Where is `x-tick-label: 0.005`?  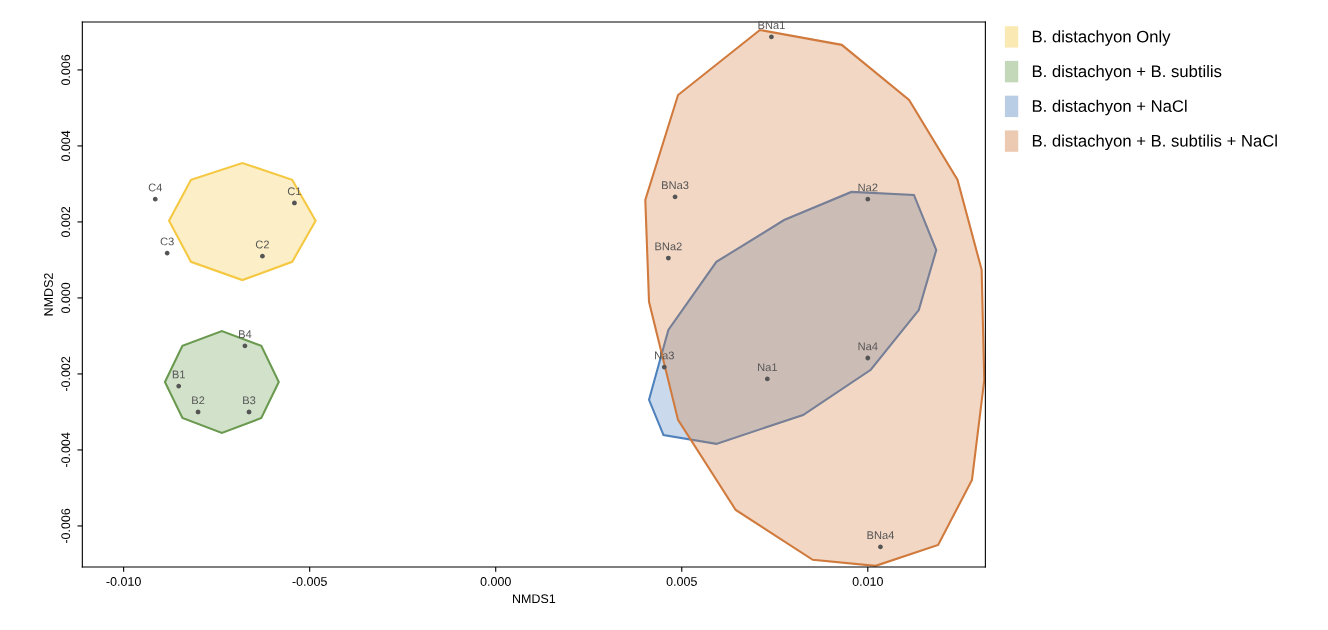
x-tick-label: 0.005 is located at coordinates (681, 581).